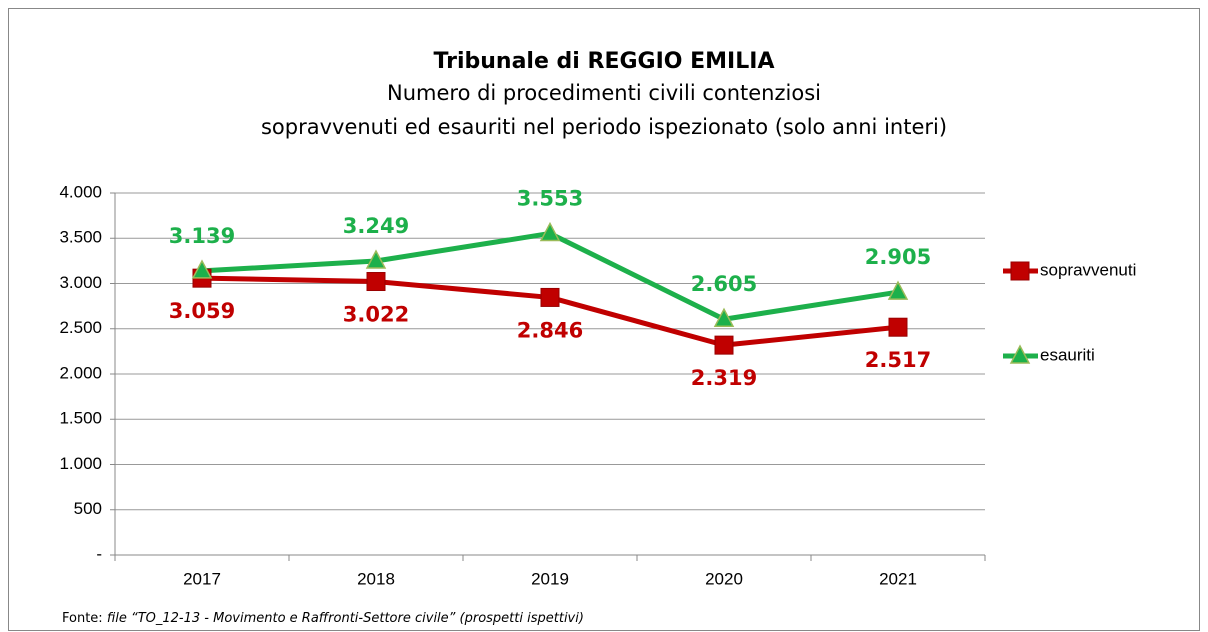 The image size is (1208, 632). Describe the element at coordinates (80, 327) in the screenshot. I see `y-tick-label: 2.500` at that location.